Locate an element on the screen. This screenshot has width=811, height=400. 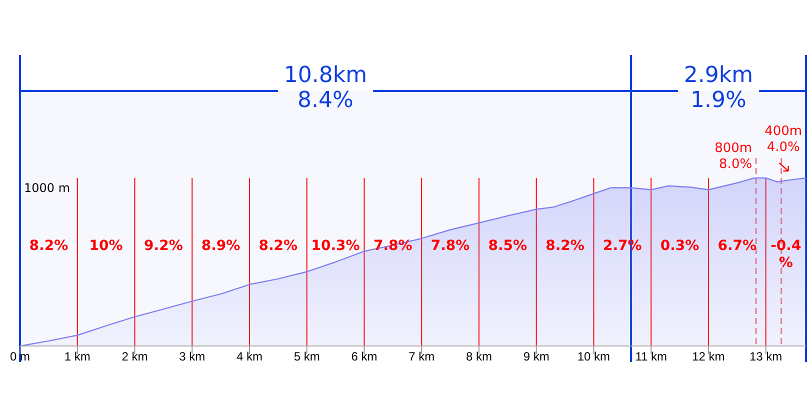
ref-line-label: 800m 8.0% is located at coordinates (733, 156).